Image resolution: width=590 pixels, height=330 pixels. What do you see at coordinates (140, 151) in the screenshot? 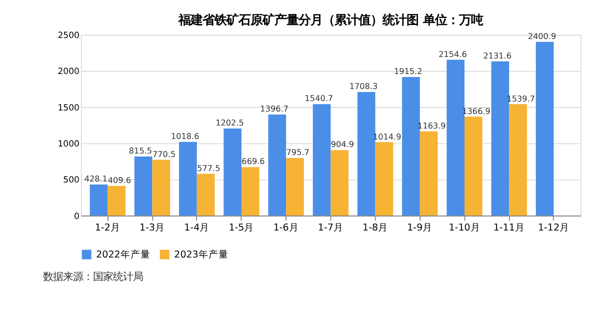
I see `data-label: 815.5` at bounding box center [140, 151].